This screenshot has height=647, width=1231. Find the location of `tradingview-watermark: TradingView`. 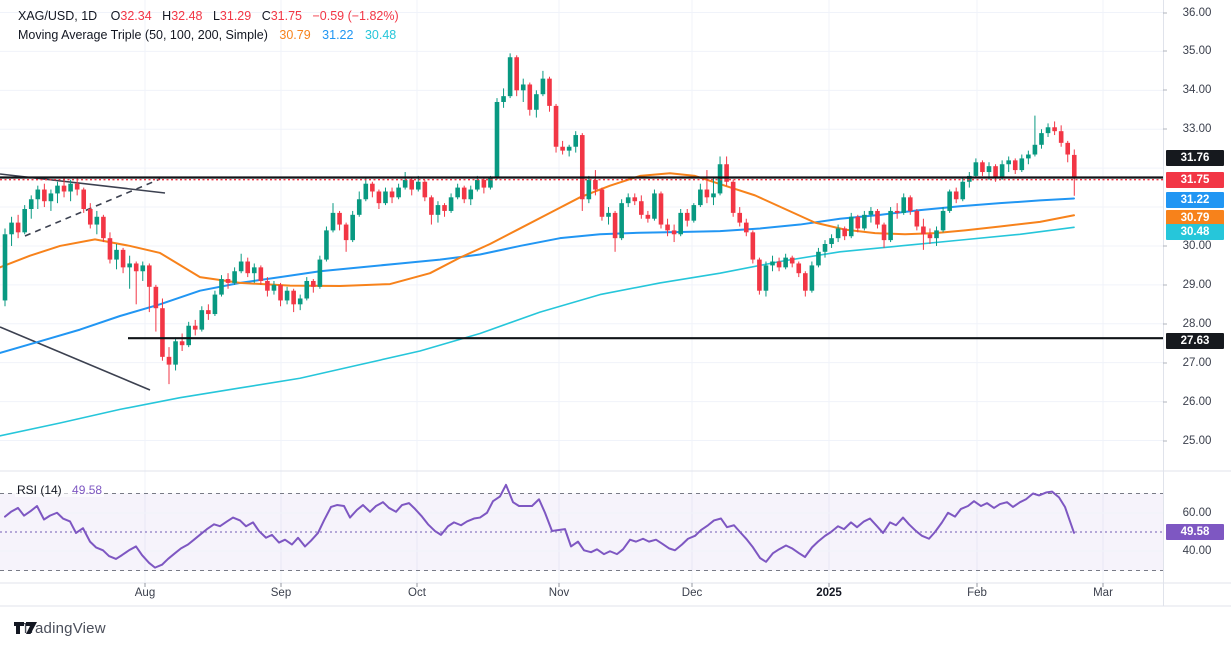

tradingview-watermark: TradingView is located at coordinates (60, 628).